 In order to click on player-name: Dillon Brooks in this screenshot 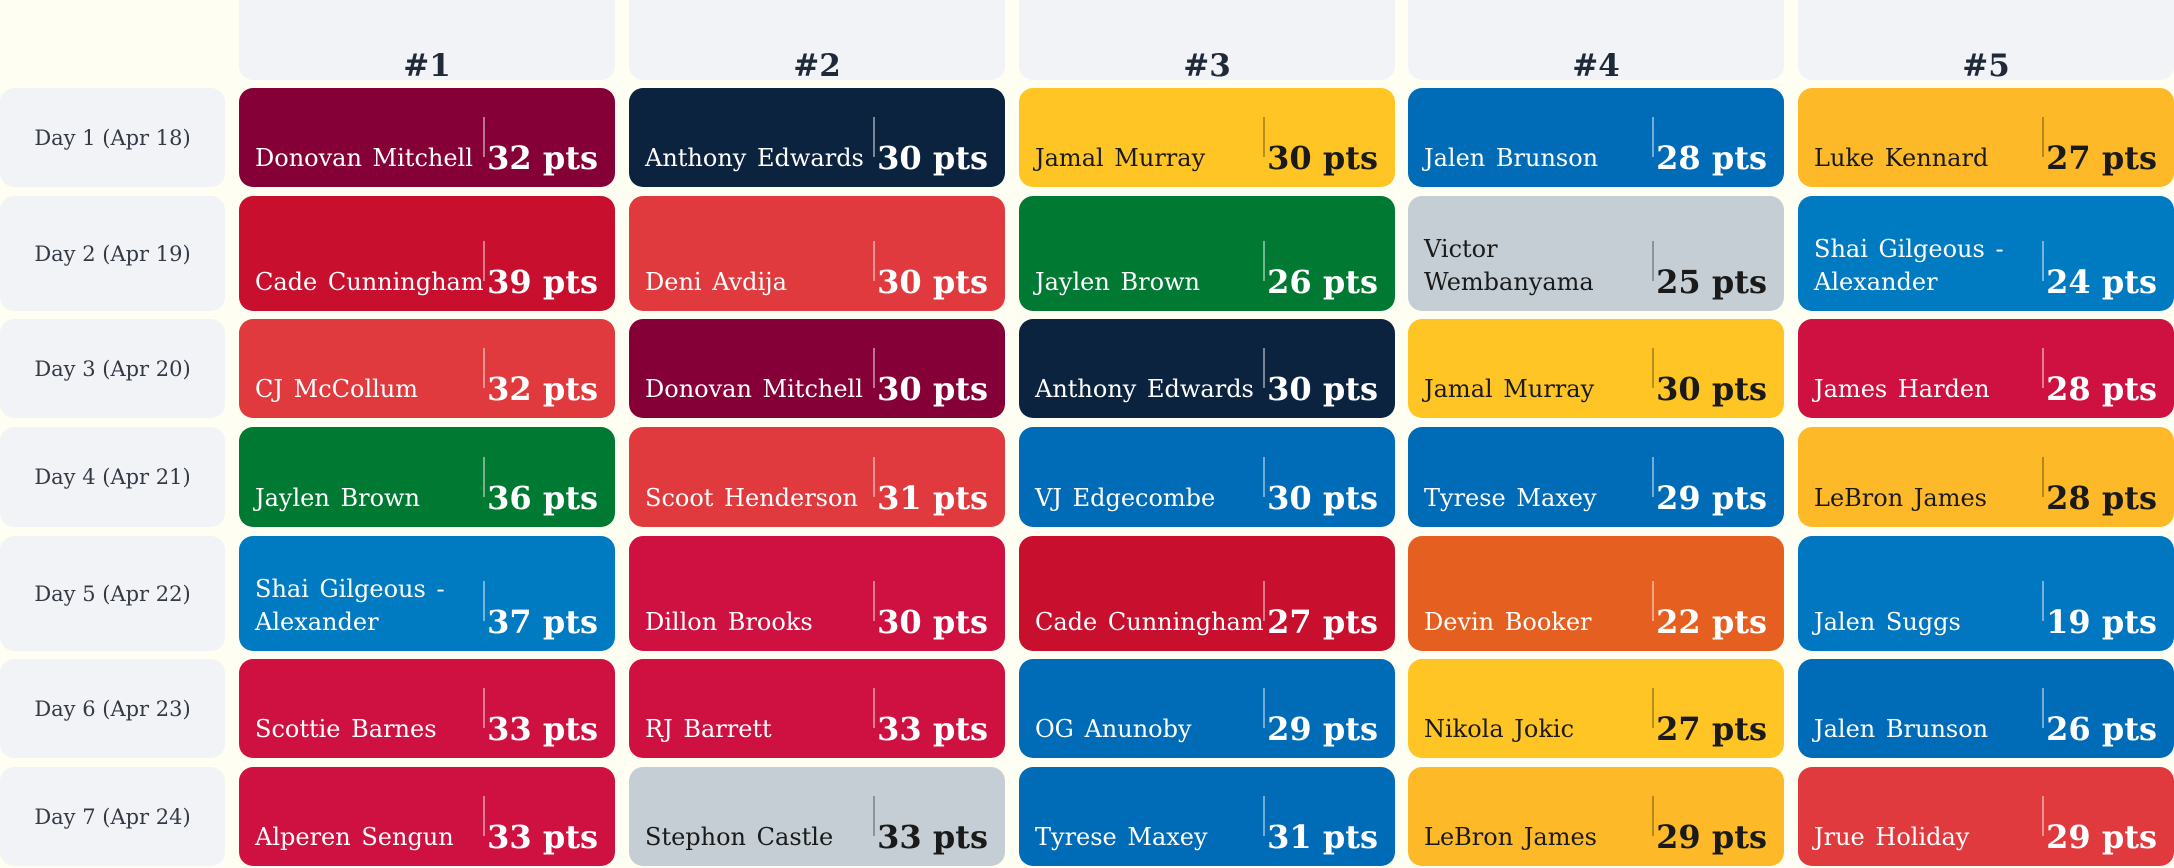, I will do `click(729, 622)`.